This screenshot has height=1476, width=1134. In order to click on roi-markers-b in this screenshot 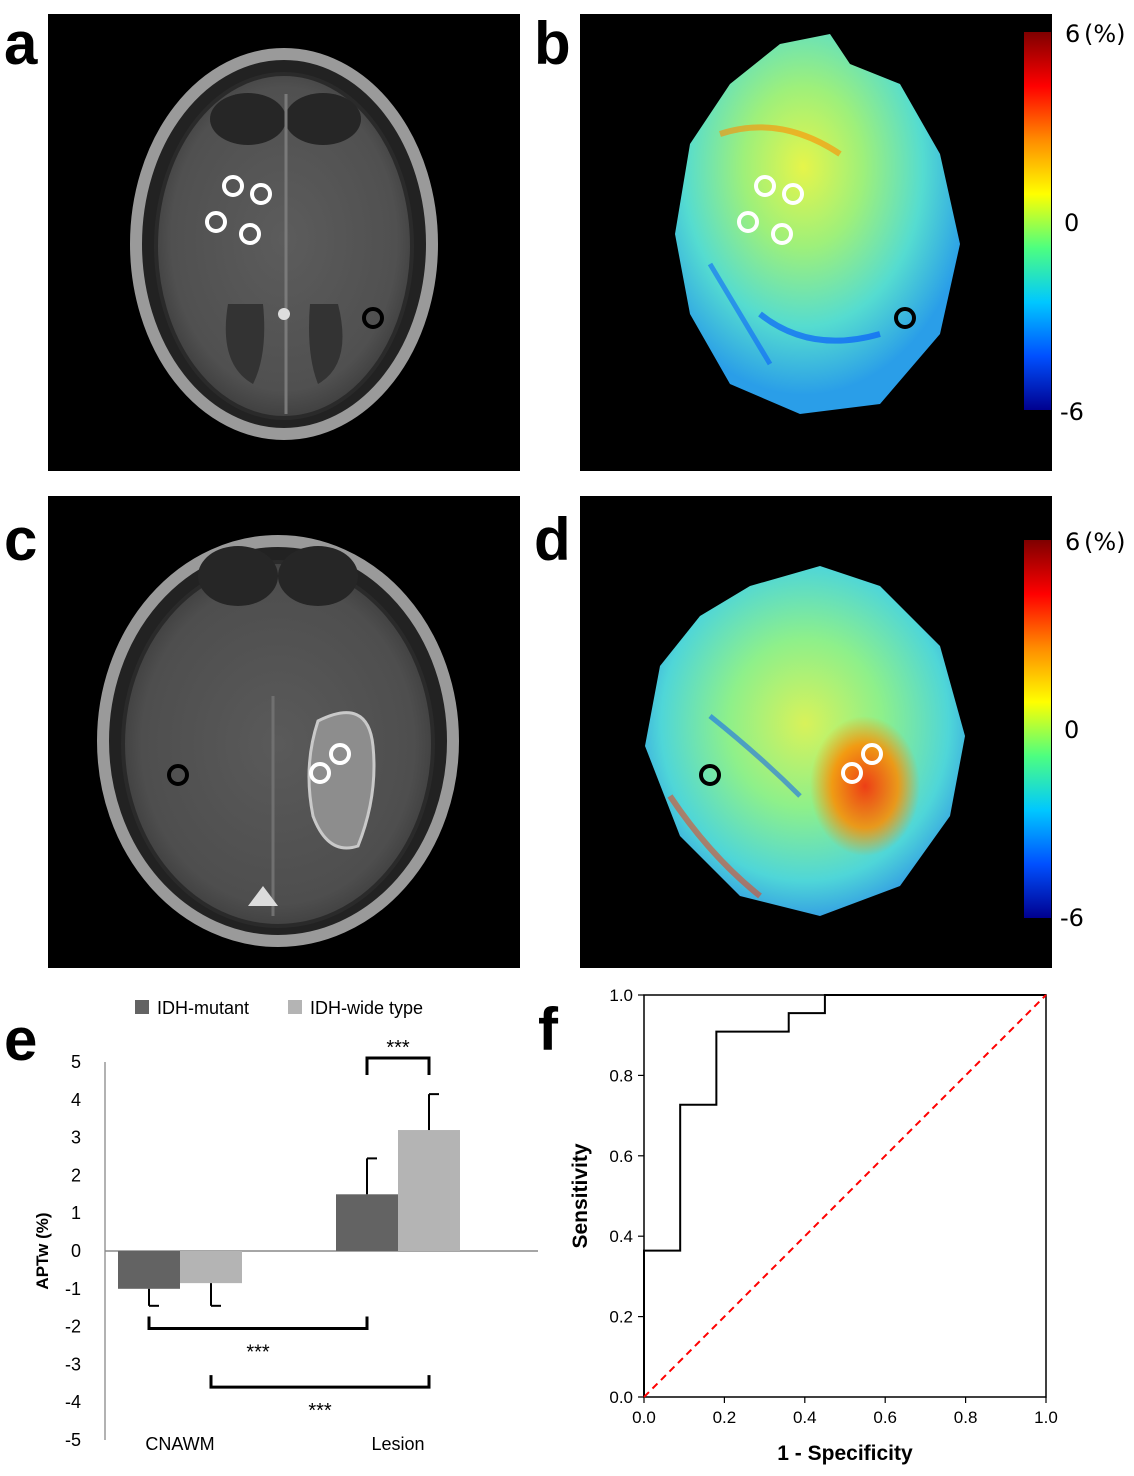, I will do `click(826, 252)`.